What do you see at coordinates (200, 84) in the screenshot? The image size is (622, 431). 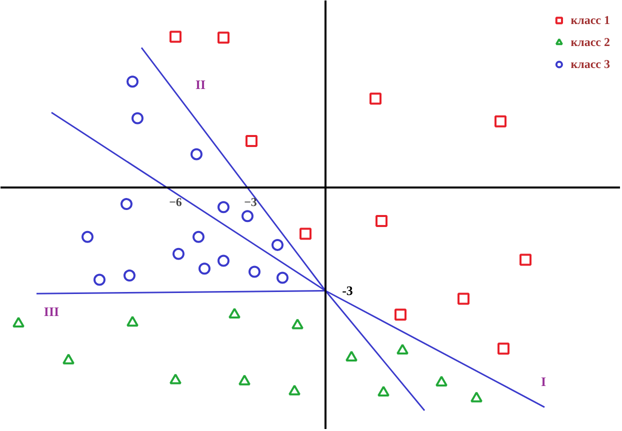 I see `annotation: II` at bounding box center [200, 84].